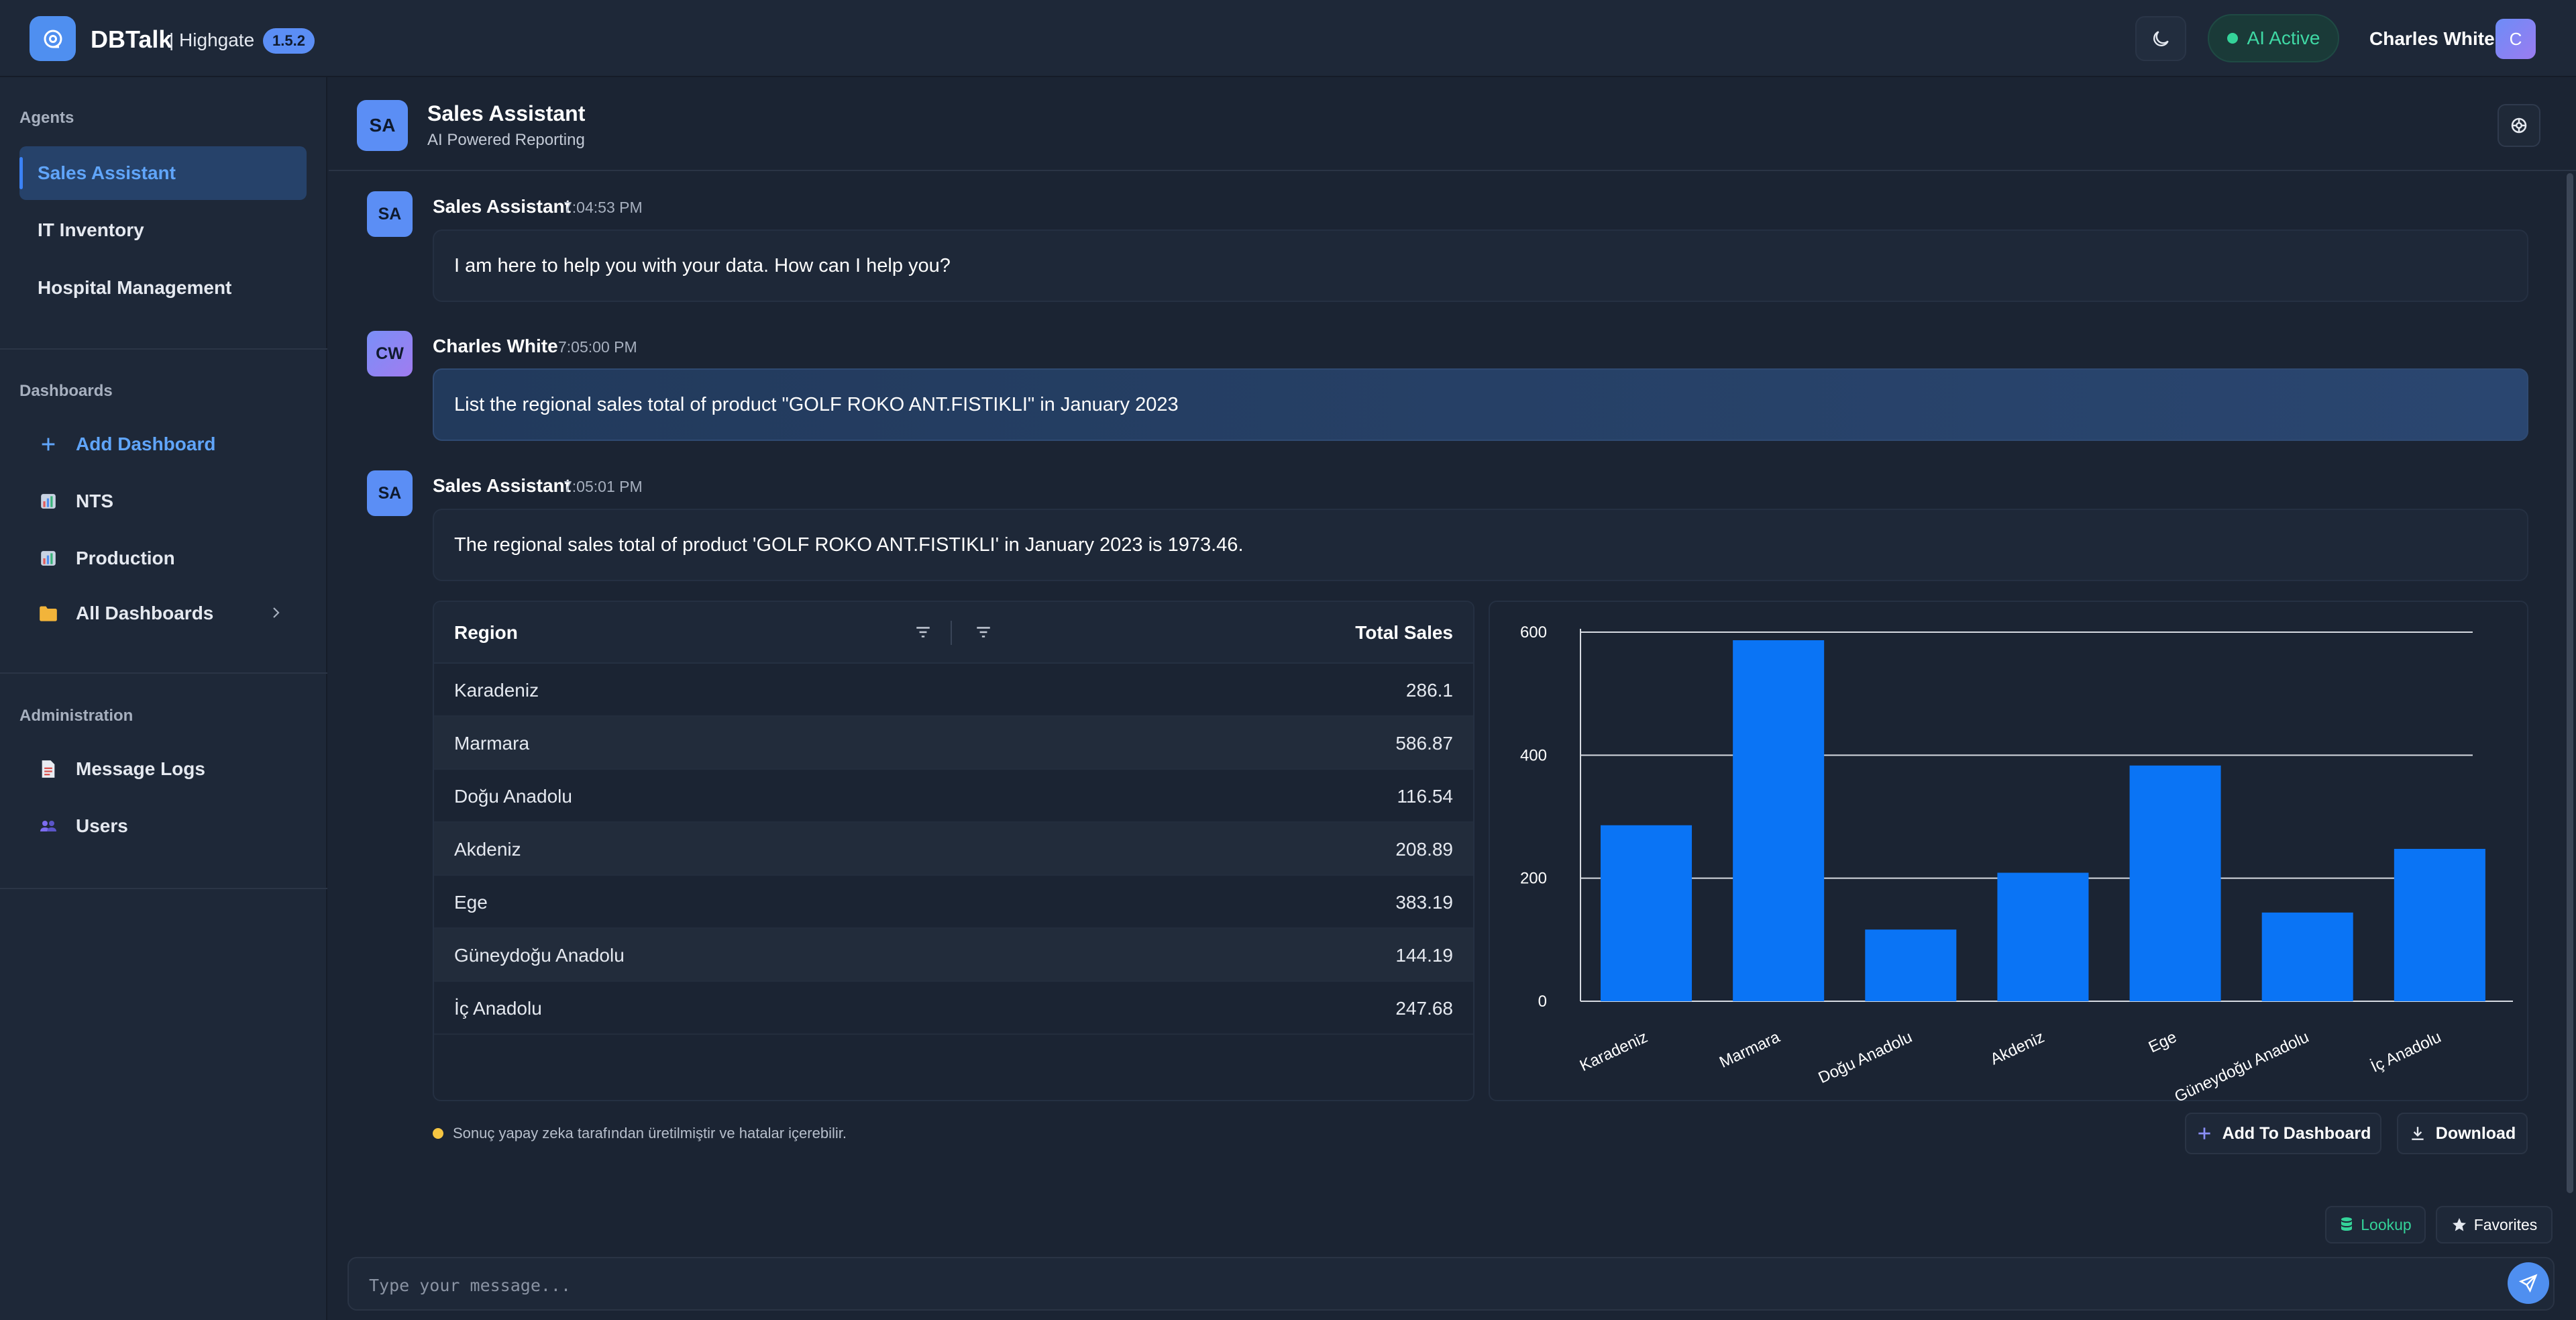 Image resolution: width=2576 pixels, height=1320 pixels. I want to click on moon-icon, so click(2161, 38).